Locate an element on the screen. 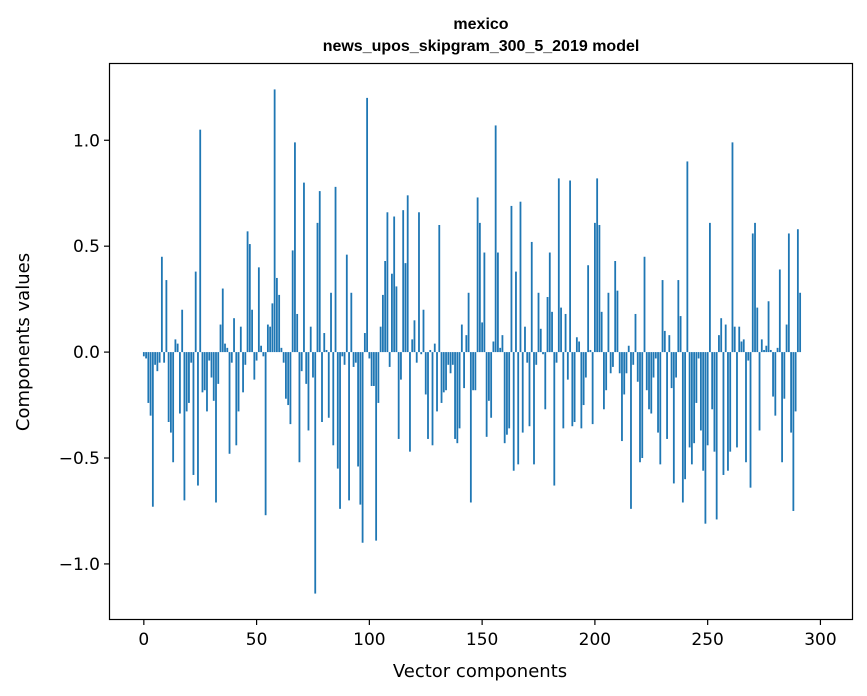  chart-title: mexico is located at coordinates (480, 24).